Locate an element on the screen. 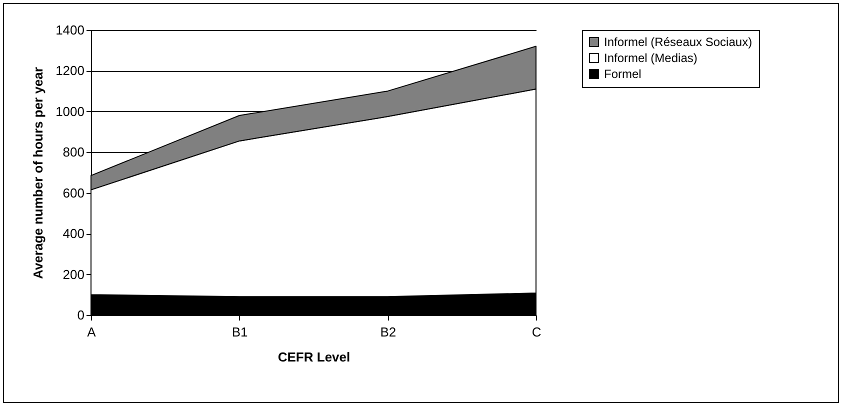 This screenshot has height=408, width=844. x-axis-title: CEFR Level is located at coordinates (314, 357).